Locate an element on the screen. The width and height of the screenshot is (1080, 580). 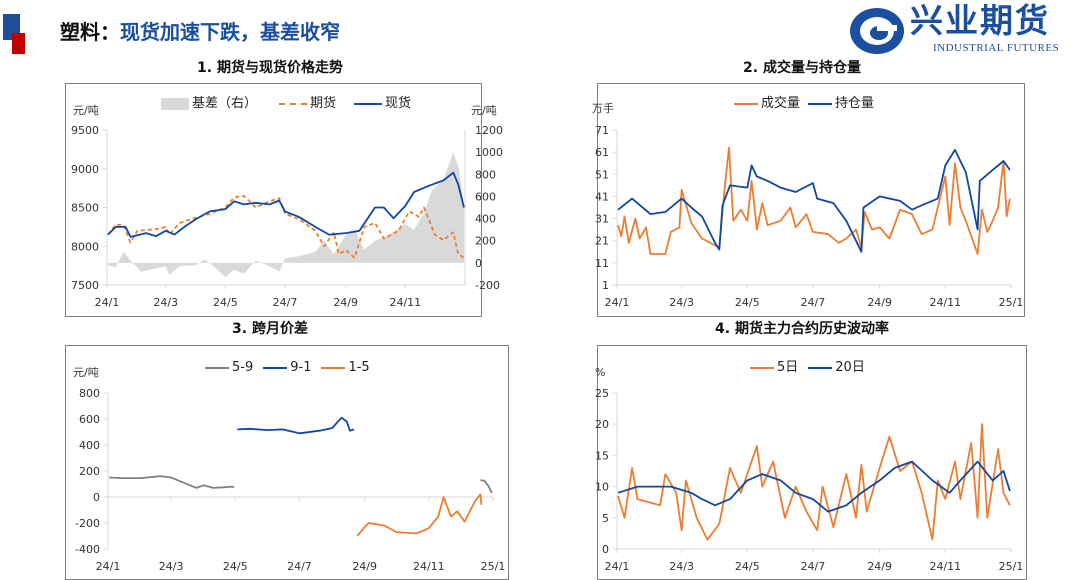
chart2-unit: 万手 is located at coordinates (603, 108).